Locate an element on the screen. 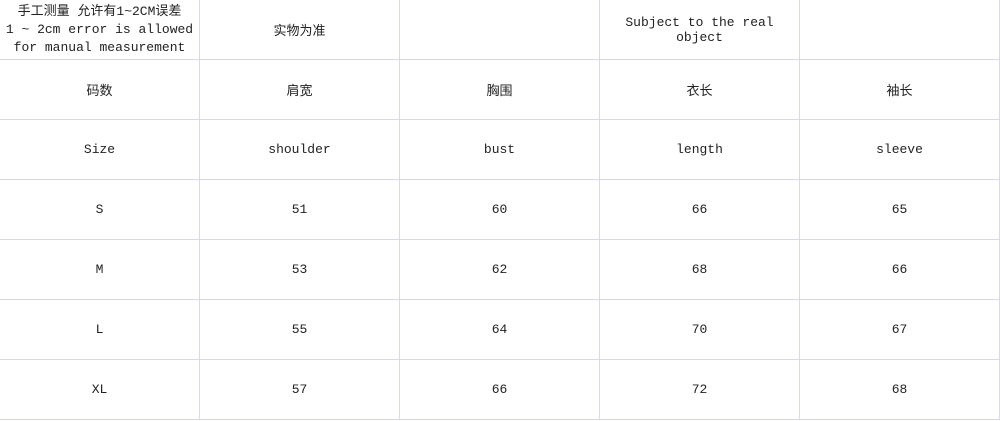  table-row: L 55 64 70 67 is located at coordinates (500, 329).